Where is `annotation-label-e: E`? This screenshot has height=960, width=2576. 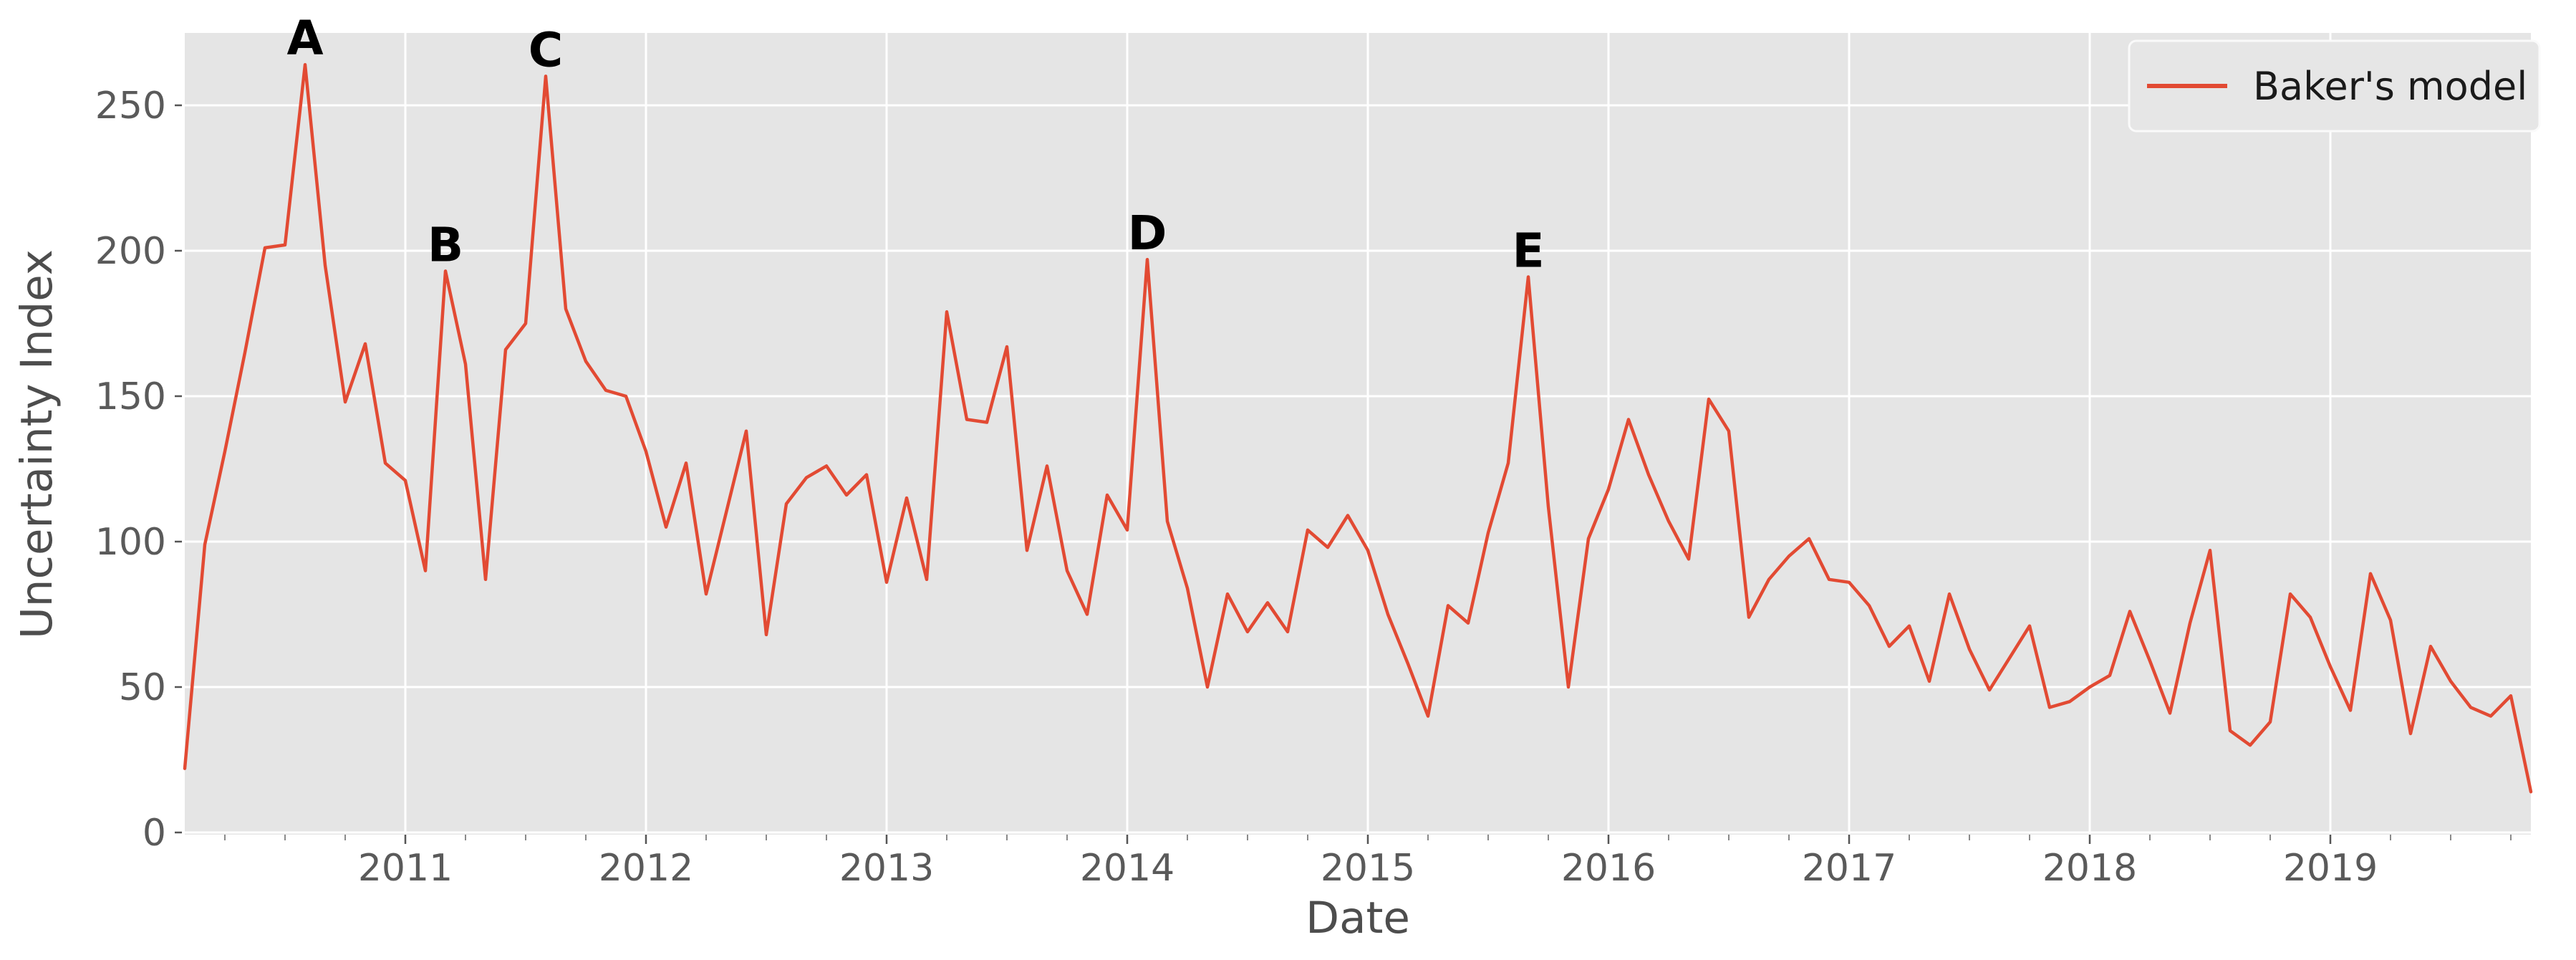
annotation-label-e: E is located at coordinates (1528, 251).